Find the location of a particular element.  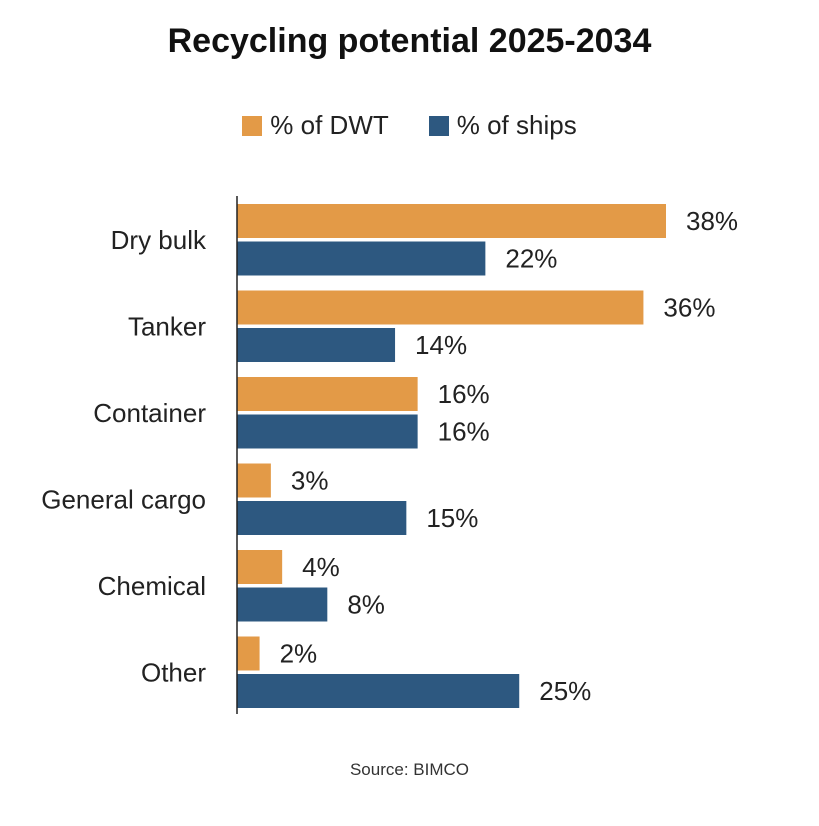

bar-dry-bulk-ships is located at coordinates (361, 258).